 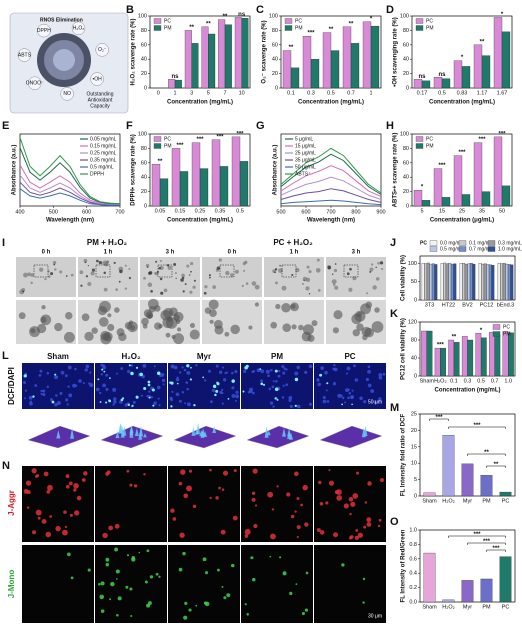 What do you see at coordinates (454, 381) in the screenshot?
I see `x-tick-label: 0.1` at bounding box center [454, 381].